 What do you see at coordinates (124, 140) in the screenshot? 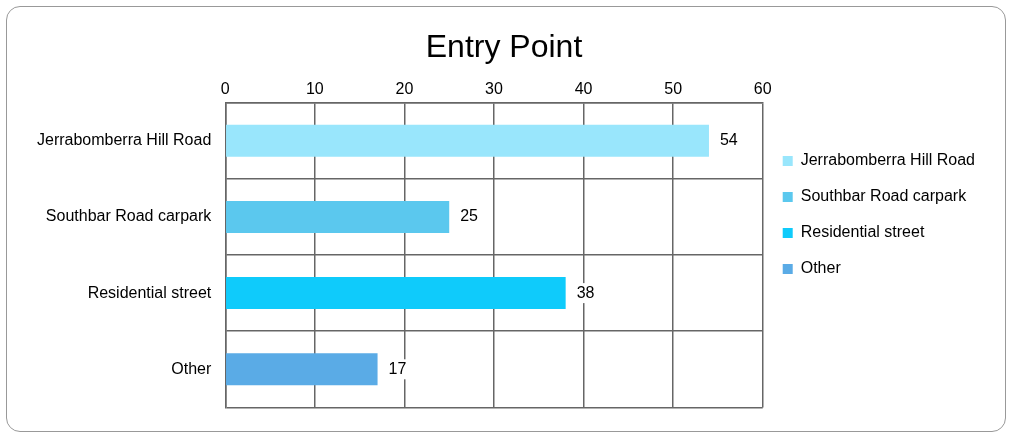
I see `y-tick-label: Jerrabomberra Hill Road` at bounding box center [124, 140].